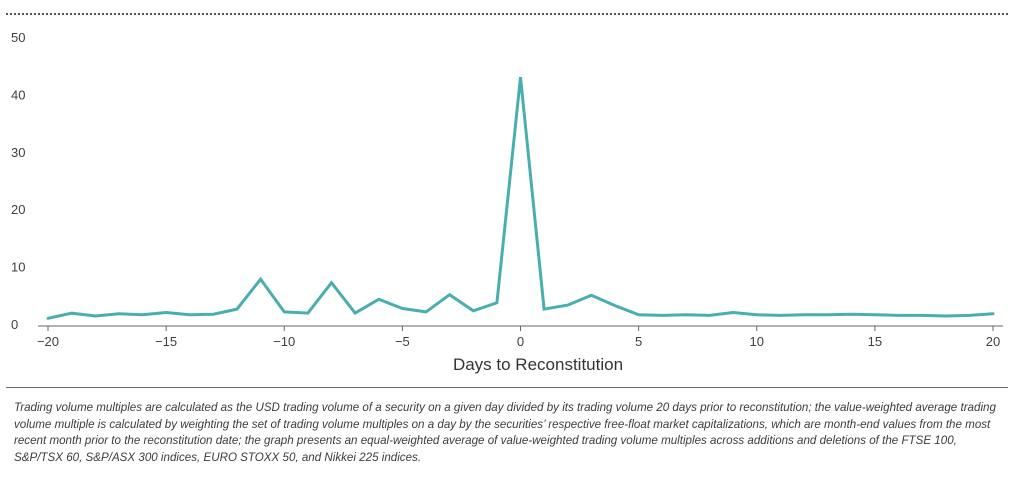 Image resolution: width=1024 pixels, height=483 pixels. Describe the element at coordinates (18, 209) in the screenshot. I see `y-tick-label: 20` at that location.